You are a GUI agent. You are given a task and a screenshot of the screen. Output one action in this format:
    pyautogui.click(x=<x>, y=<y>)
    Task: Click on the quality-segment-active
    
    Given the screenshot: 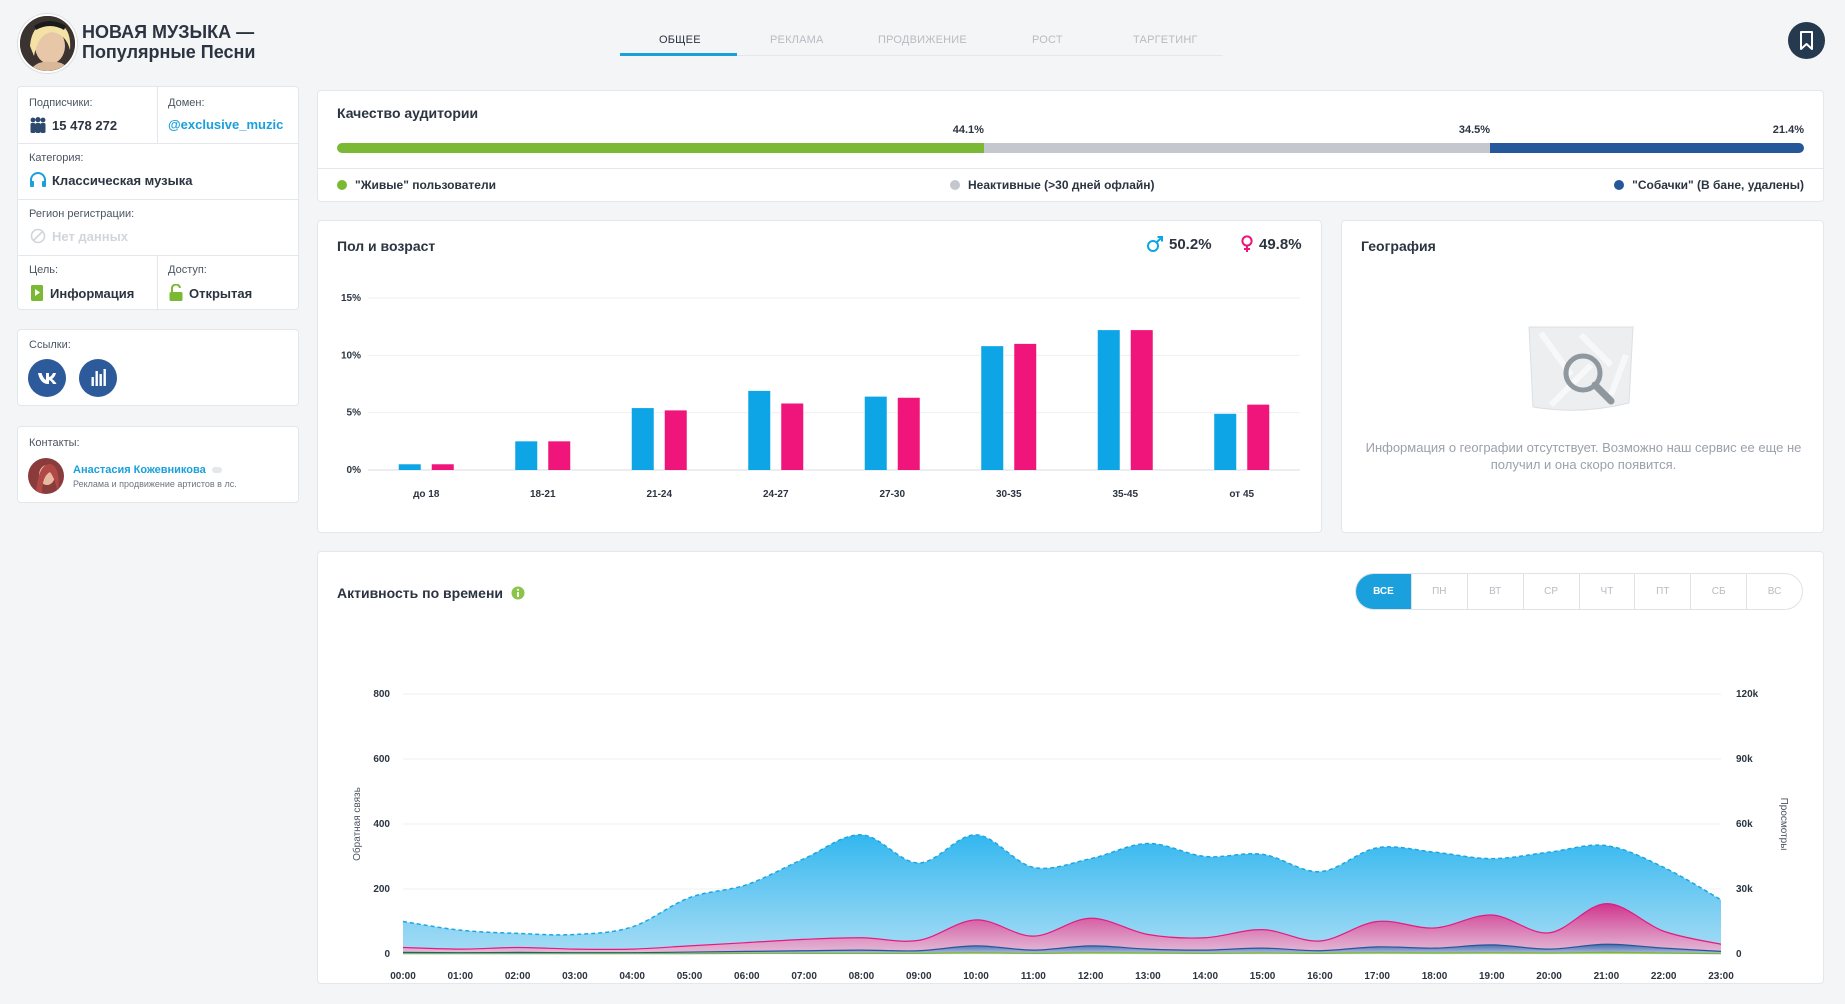 What is the action you would take?
    pyautogui.click(x=660, y=148)
    